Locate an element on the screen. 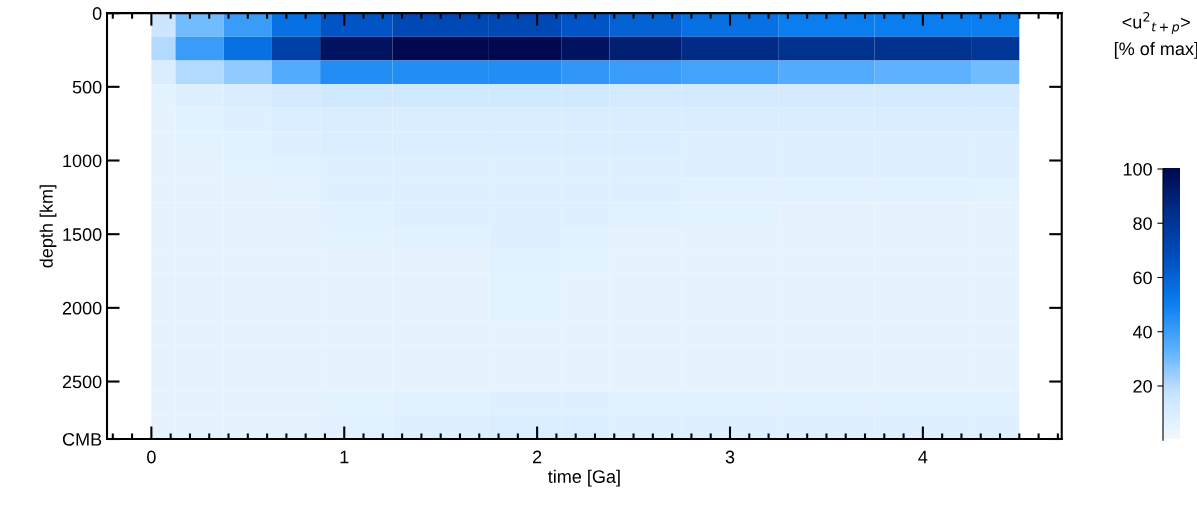 The image size is (1197, 506). x-tick-label: 2 is located at coordinates (537, 457).